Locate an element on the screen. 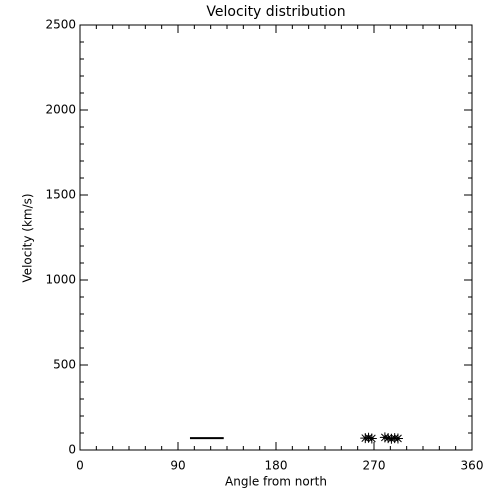  x-tick-label: 180 is located at coordinates (276, 466).